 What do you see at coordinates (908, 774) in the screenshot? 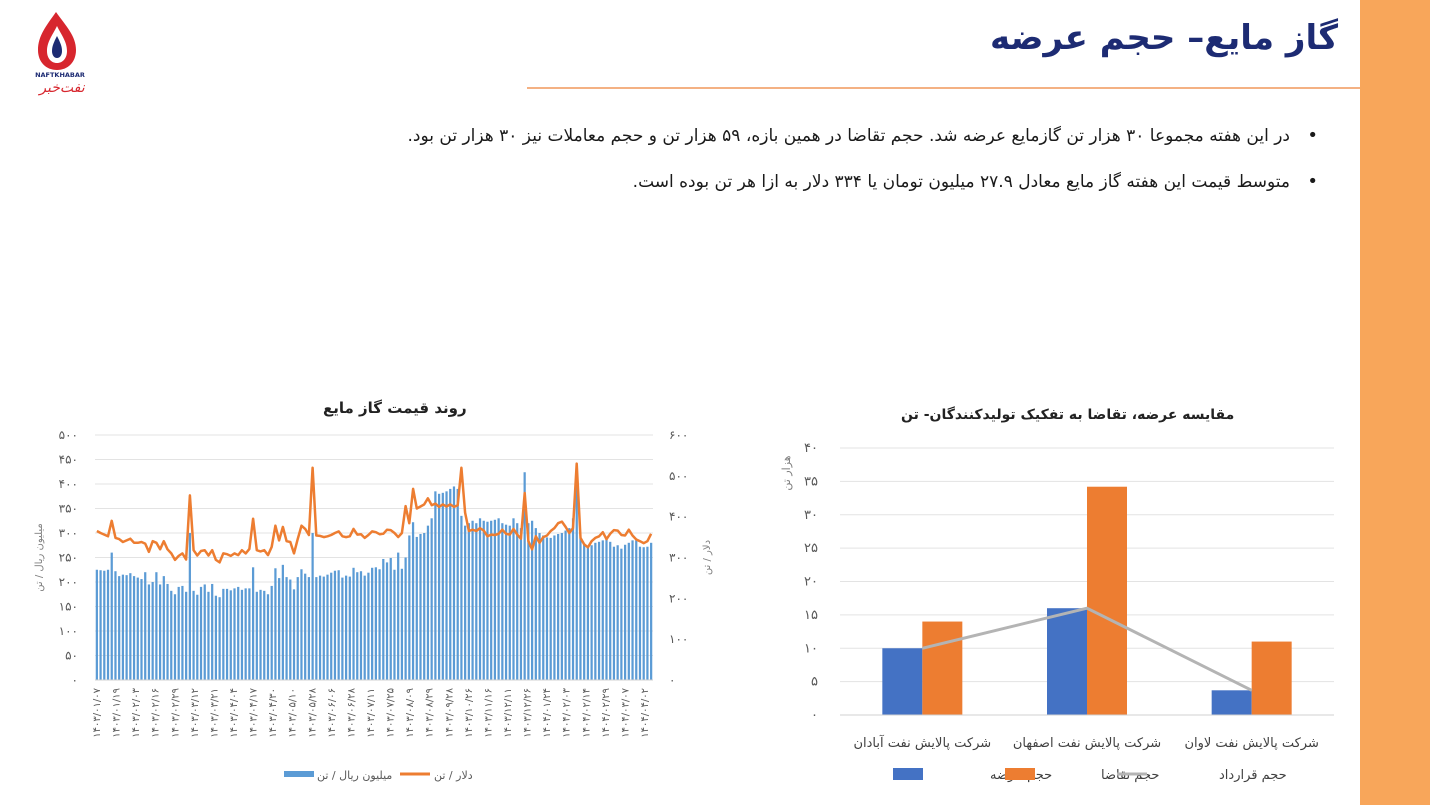
I see `legend-swatch-supply` at bounding box center [908, 774].